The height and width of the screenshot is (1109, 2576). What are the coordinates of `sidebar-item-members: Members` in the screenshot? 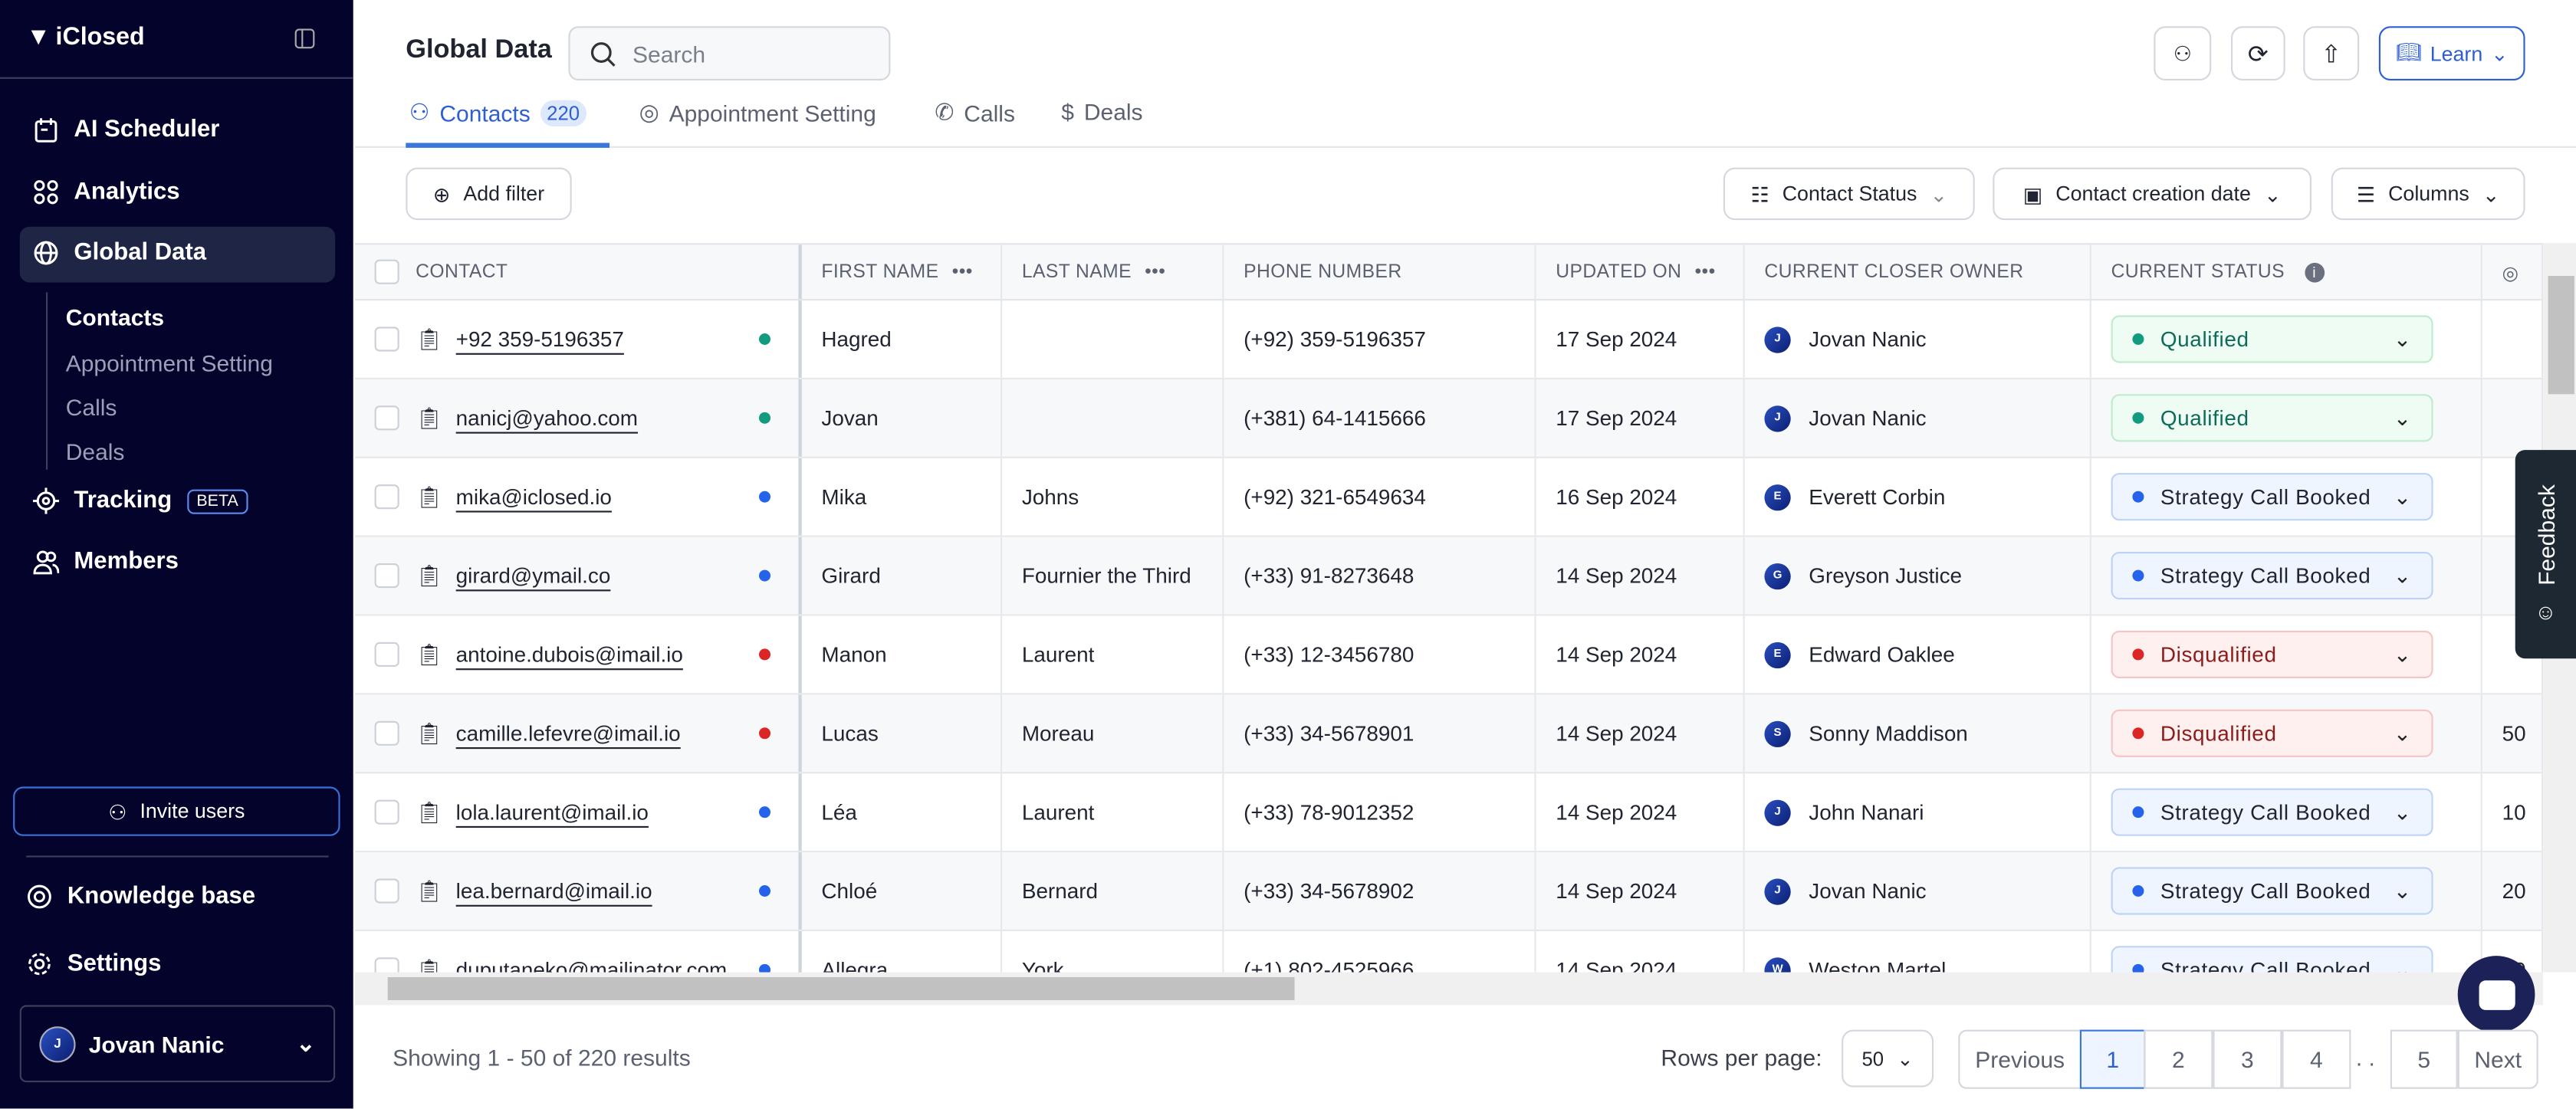 It's located at (106, 562).